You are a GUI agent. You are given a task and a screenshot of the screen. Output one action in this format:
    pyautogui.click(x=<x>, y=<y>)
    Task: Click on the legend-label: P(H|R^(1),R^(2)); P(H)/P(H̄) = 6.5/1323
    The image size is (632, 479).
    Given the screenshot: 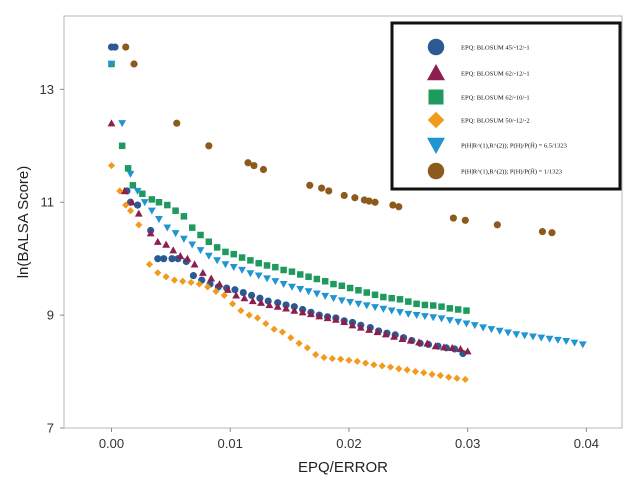 What is the action you would take?
    pyautogui.click(x=514, y=145)
    